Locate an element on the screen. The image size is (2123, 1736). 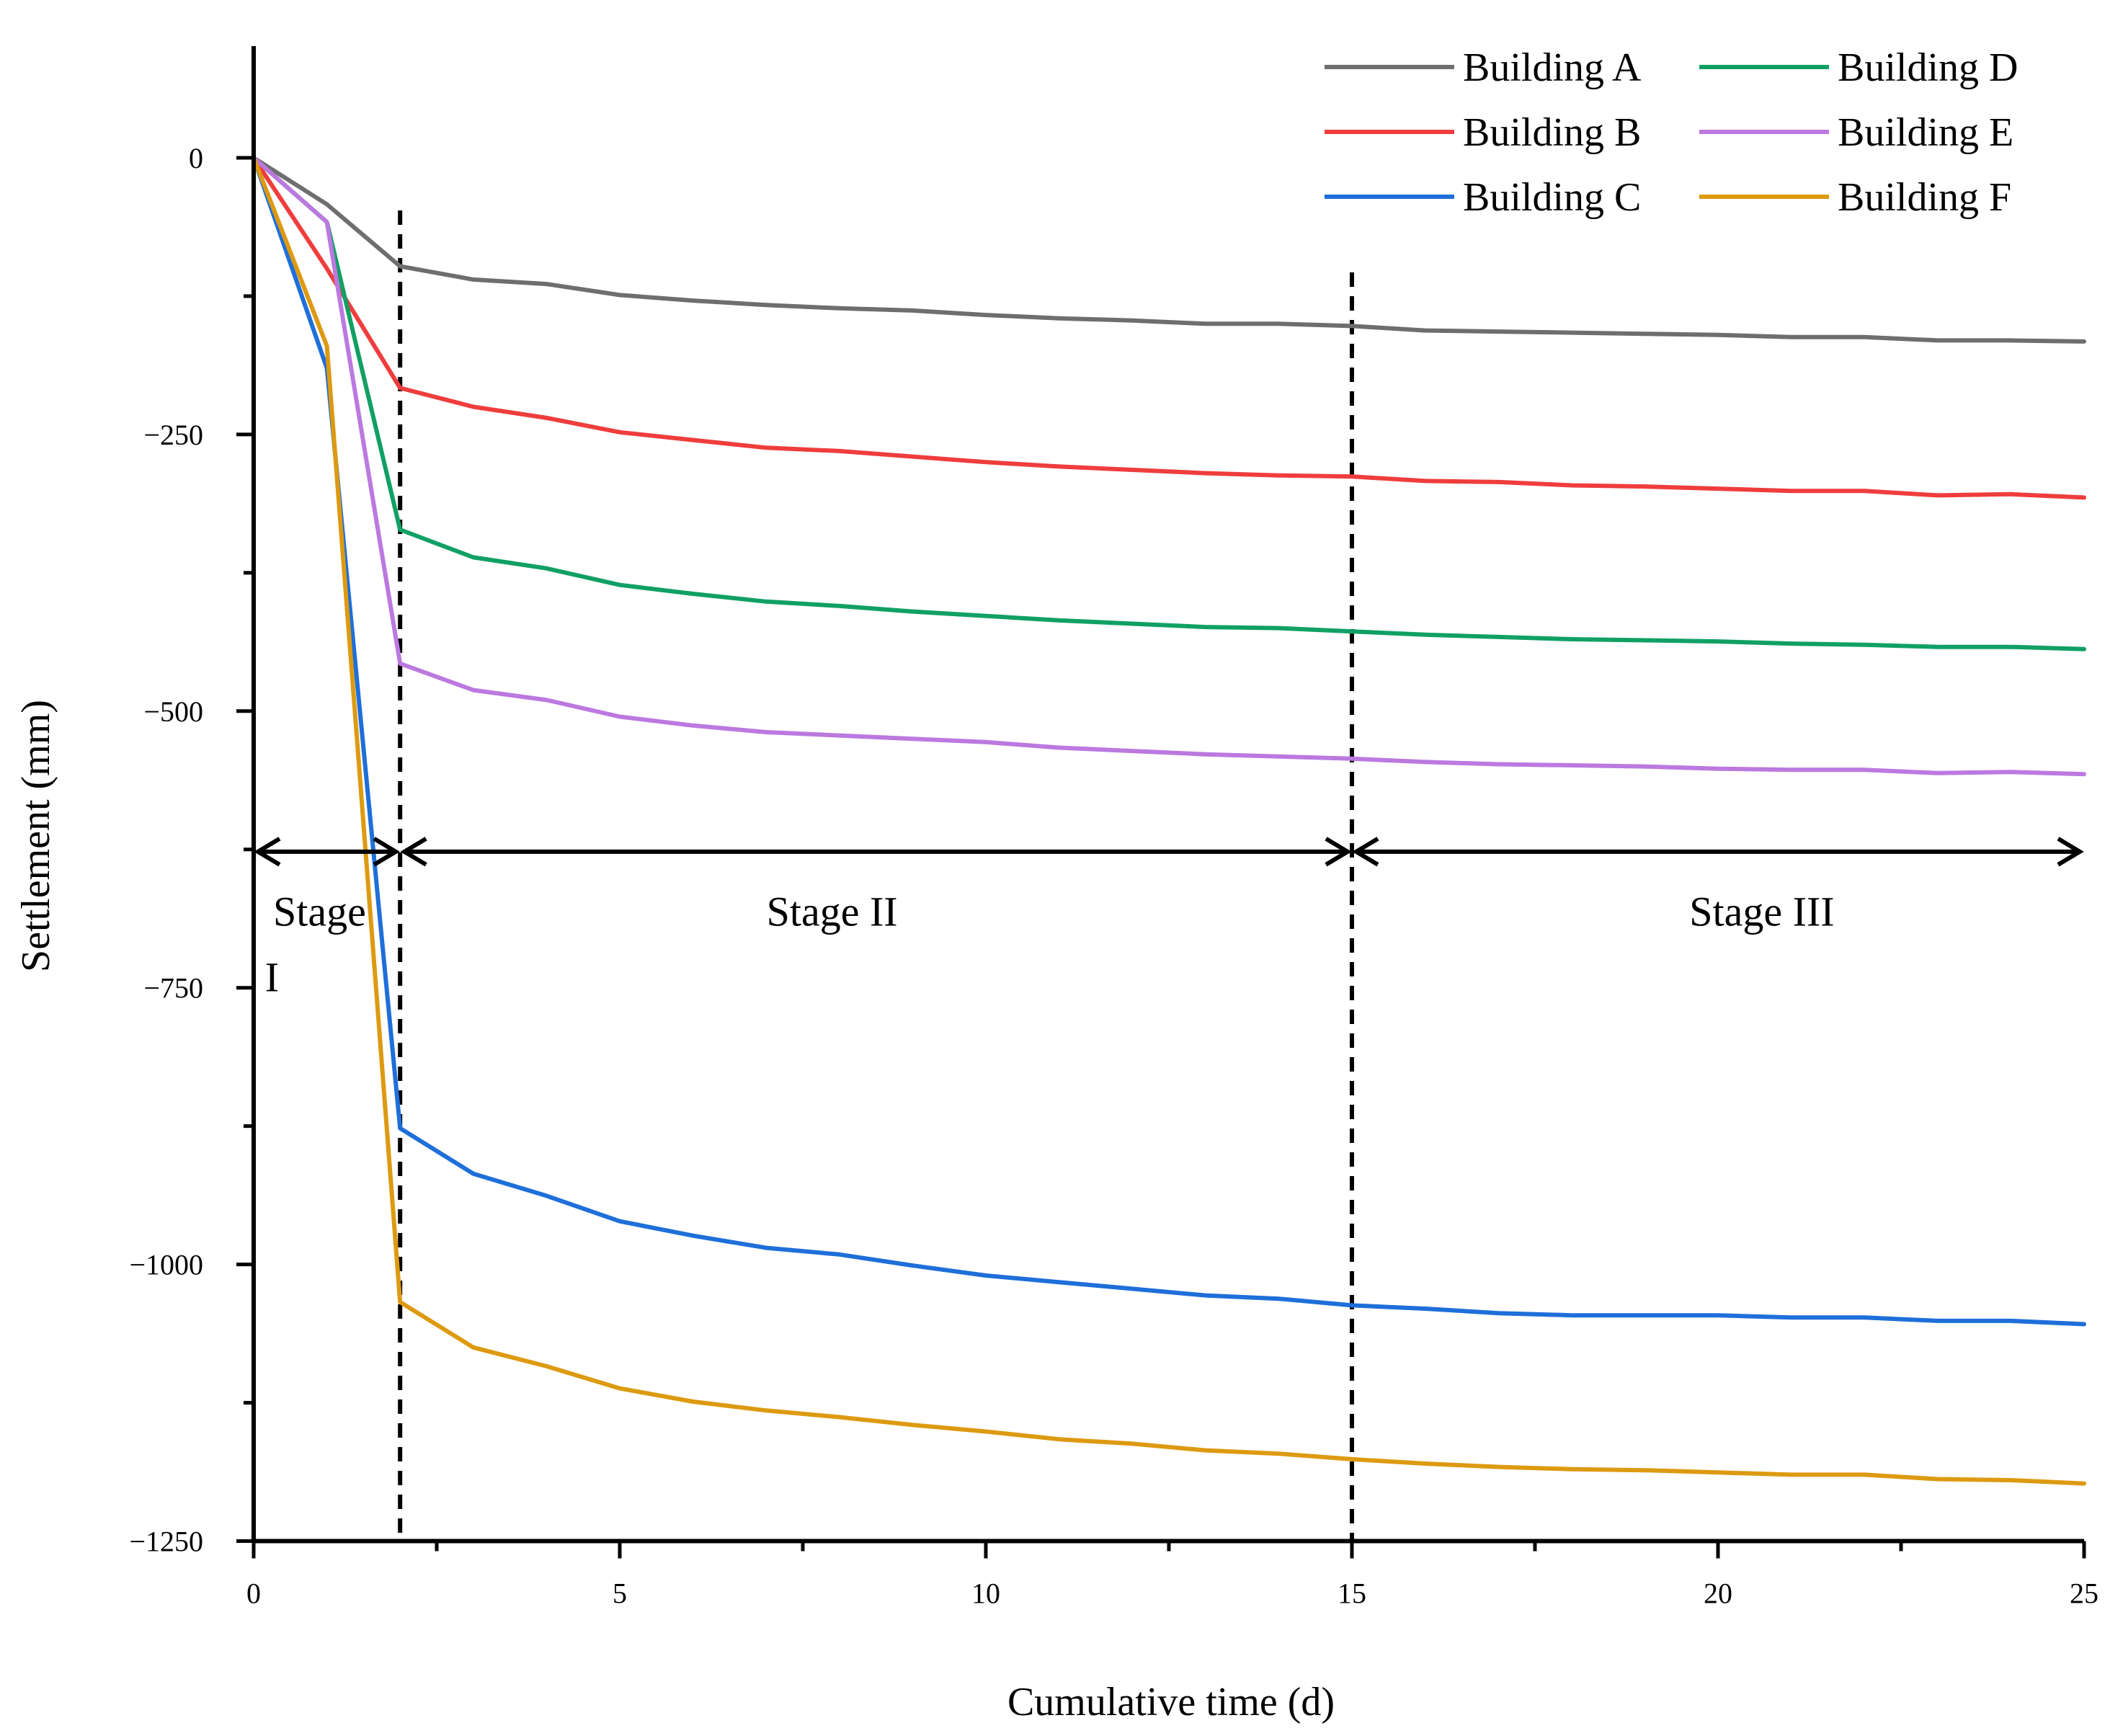
y-axis-title: Settlement (mm) is located at coordinates (36, 836).